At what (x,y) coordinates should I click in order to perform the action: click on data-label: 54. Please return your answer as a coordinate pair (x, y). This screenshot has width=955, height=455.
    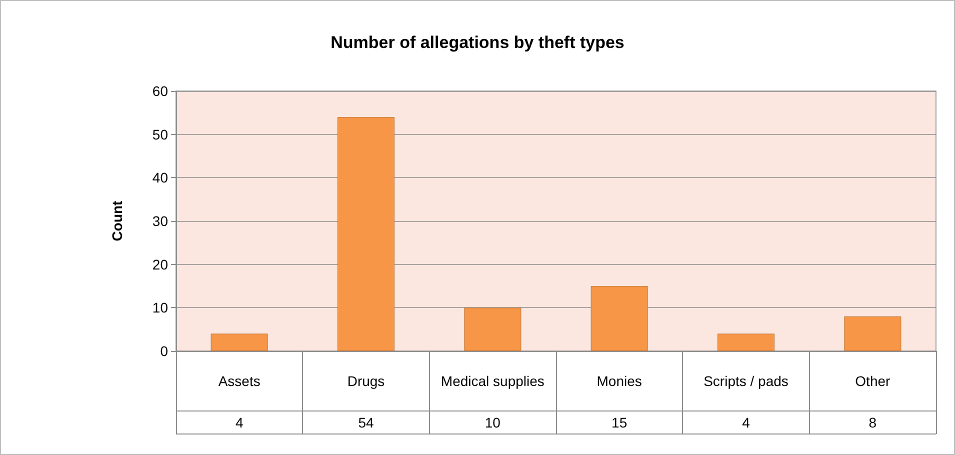
    Looking at the image, I should click on (366, 422).